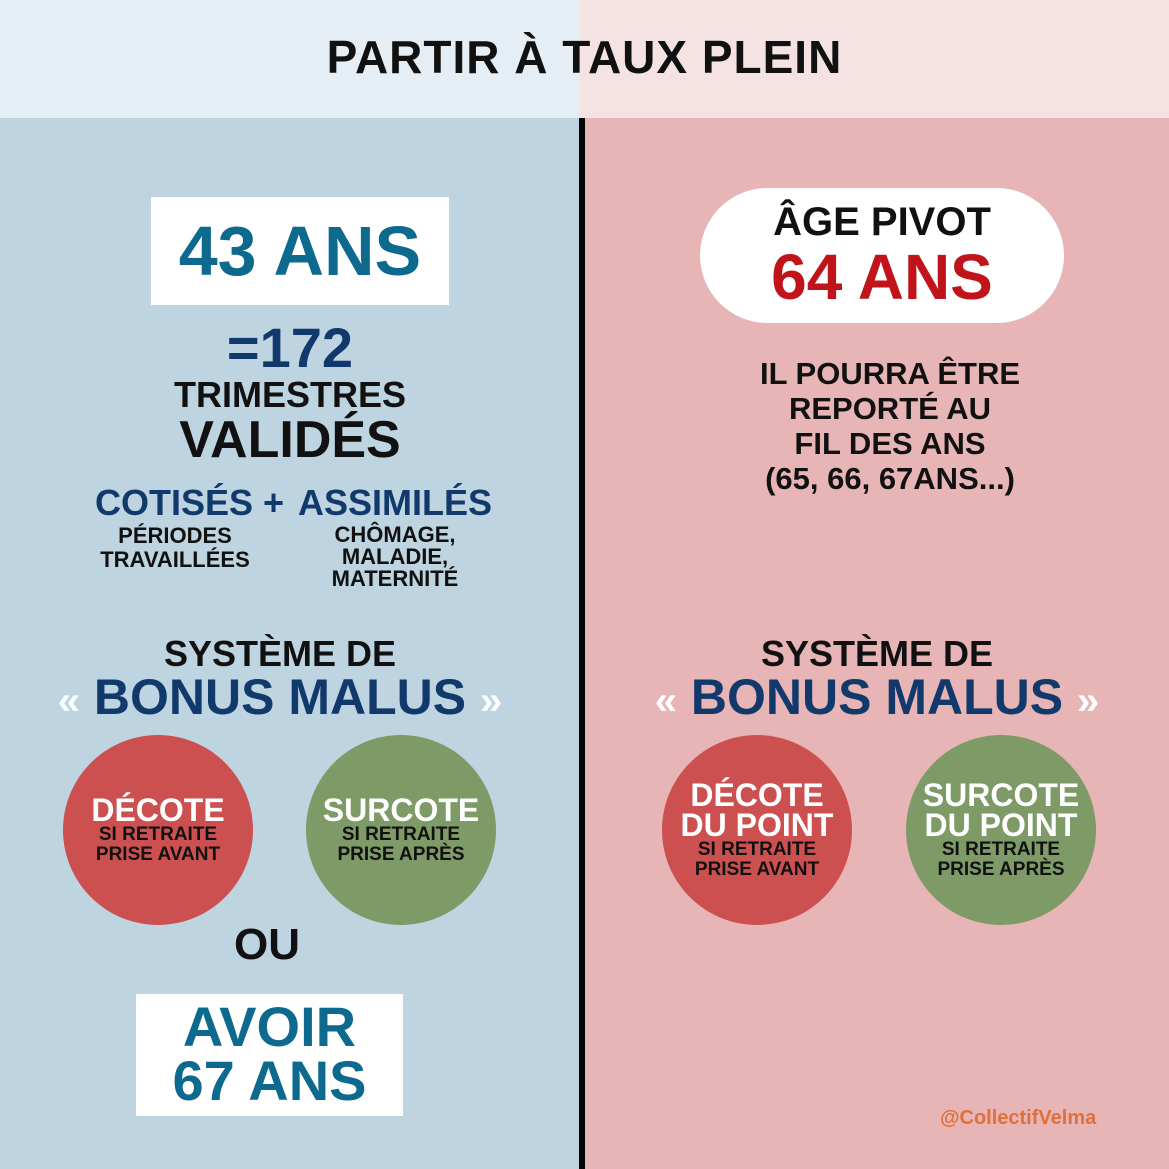  I want to click on desc-line: CHÔMAGE,, so click(395, 534).